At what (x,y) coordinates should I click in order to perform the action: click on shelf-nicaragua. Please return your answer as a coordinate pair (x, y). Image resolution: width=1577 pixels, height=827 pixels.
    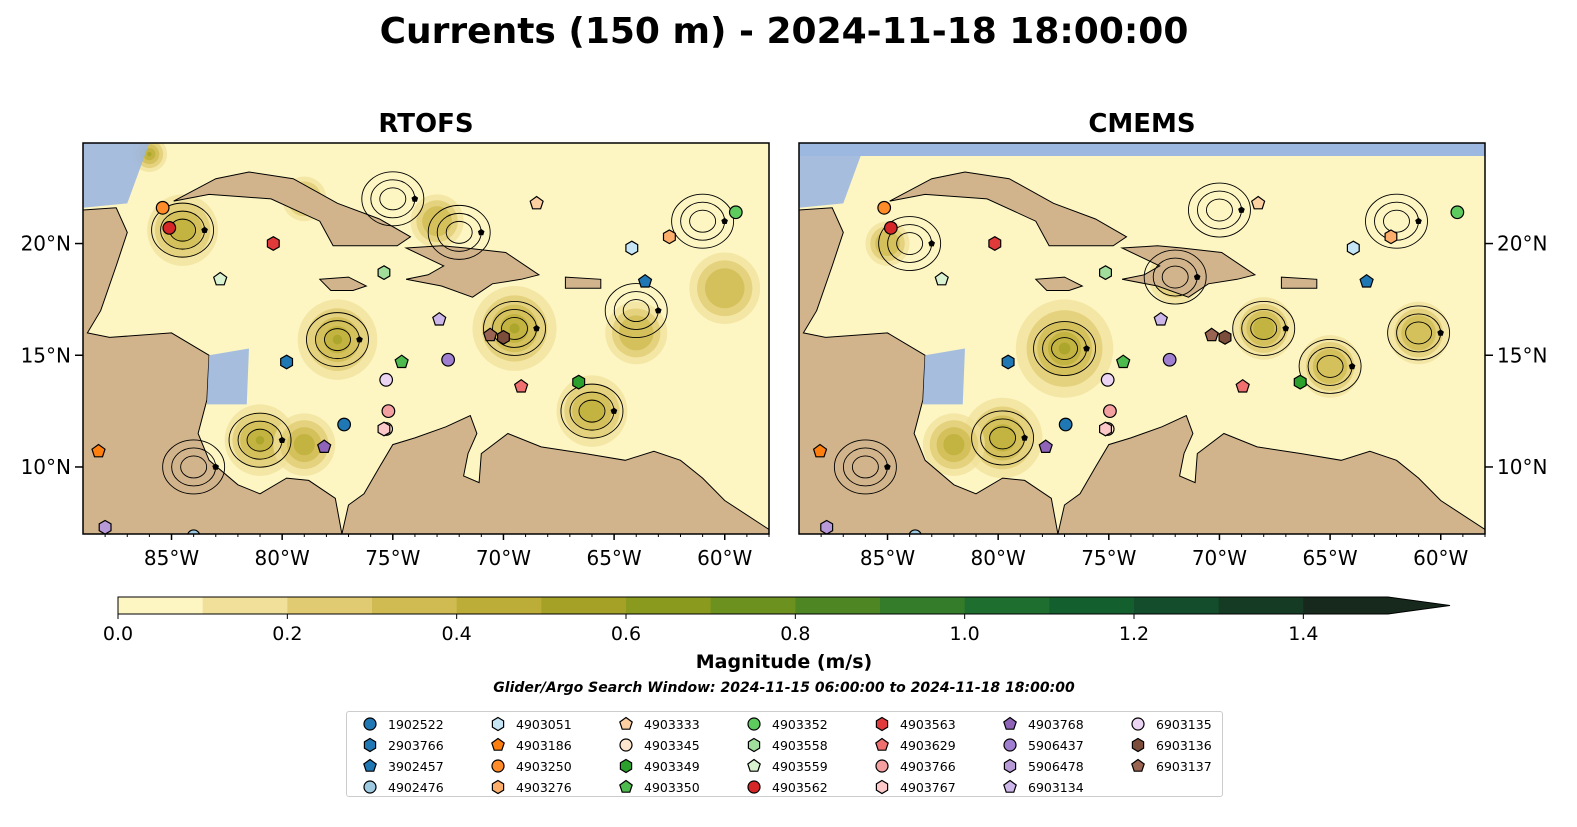
    Looking at the image, I should click on (227, 376).